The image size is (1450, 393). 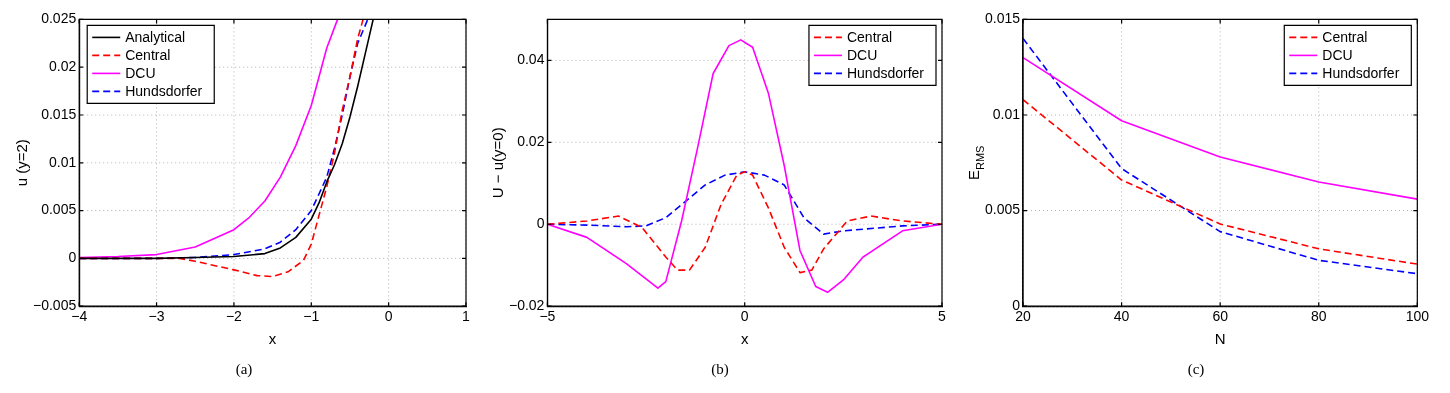 What do you see at coordinates (59, 18) in the screenshot?
I see `y-tick-label: 0.025` at bounding box center [59, 18].